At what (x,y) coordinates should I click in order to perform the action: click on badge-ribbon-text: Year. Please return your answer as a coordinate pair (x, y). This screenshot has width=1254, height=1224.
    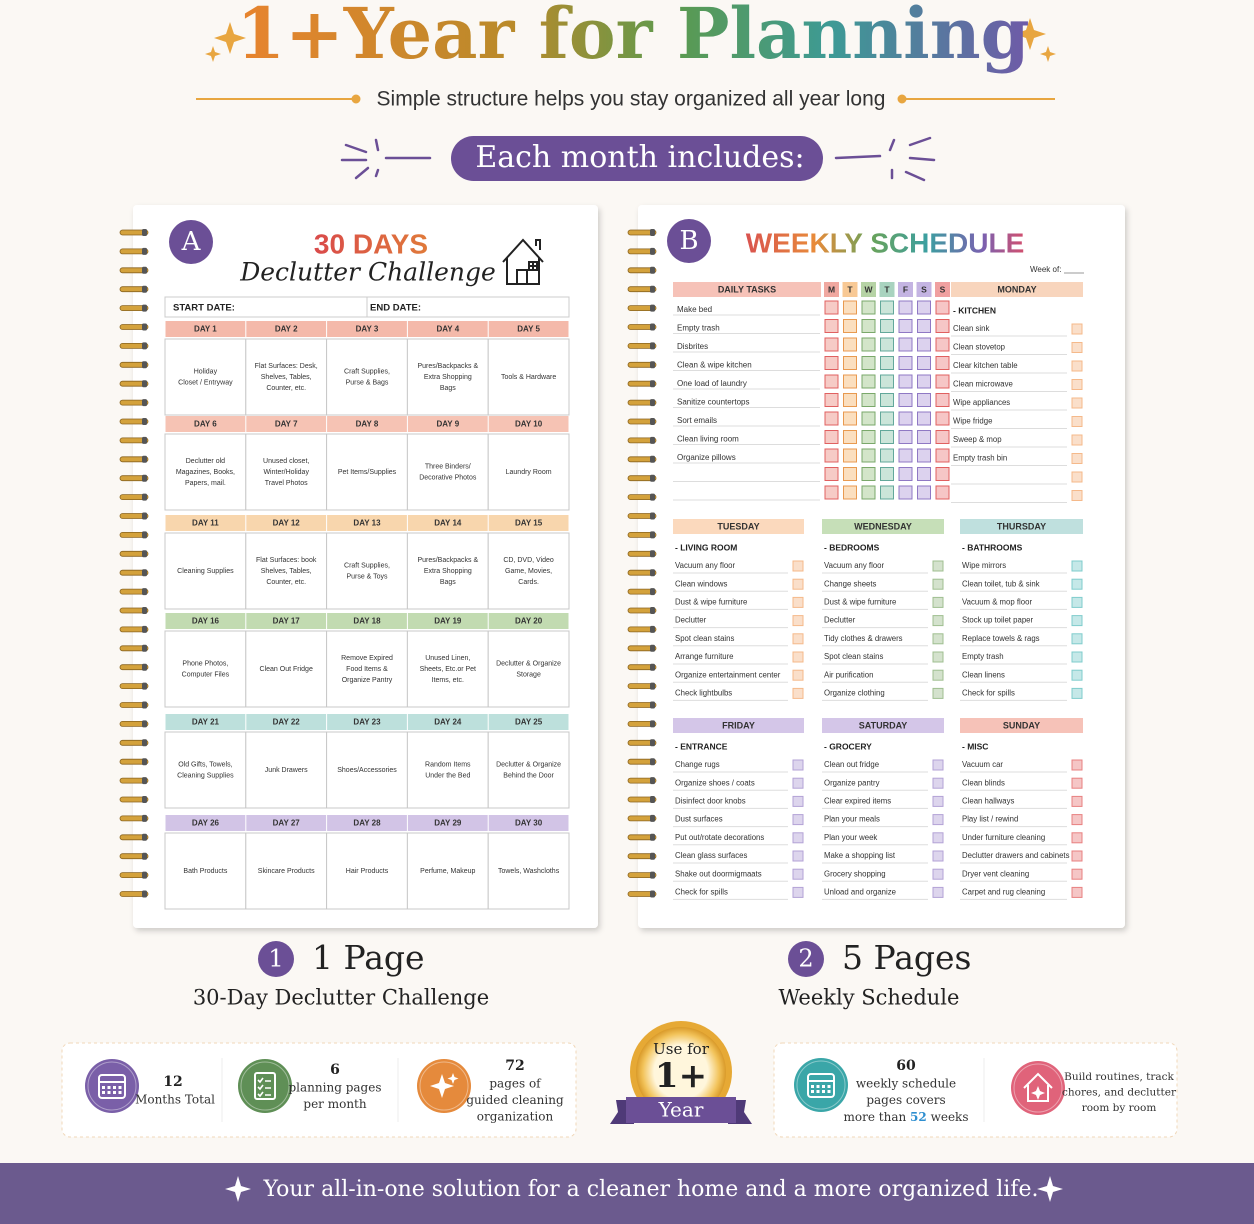
    Looking at the image, I should click on (681, 1110).